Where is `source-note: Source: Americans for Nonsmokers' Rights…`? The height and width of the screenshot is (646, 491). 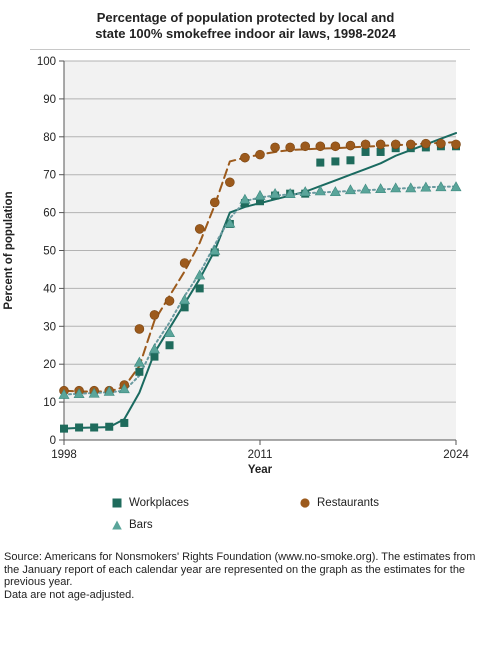
source-note: Source: Americans for Nonsmokers' Rights… is located at coordinates (246, 576).